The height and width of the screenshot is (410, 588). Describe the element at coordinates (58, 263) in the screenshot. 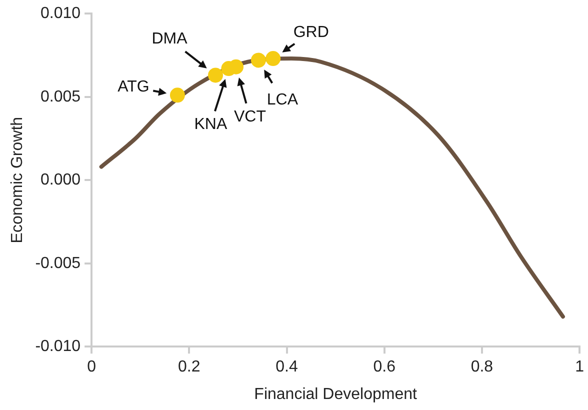

I see `y-tick-label: -0.005` at that location.